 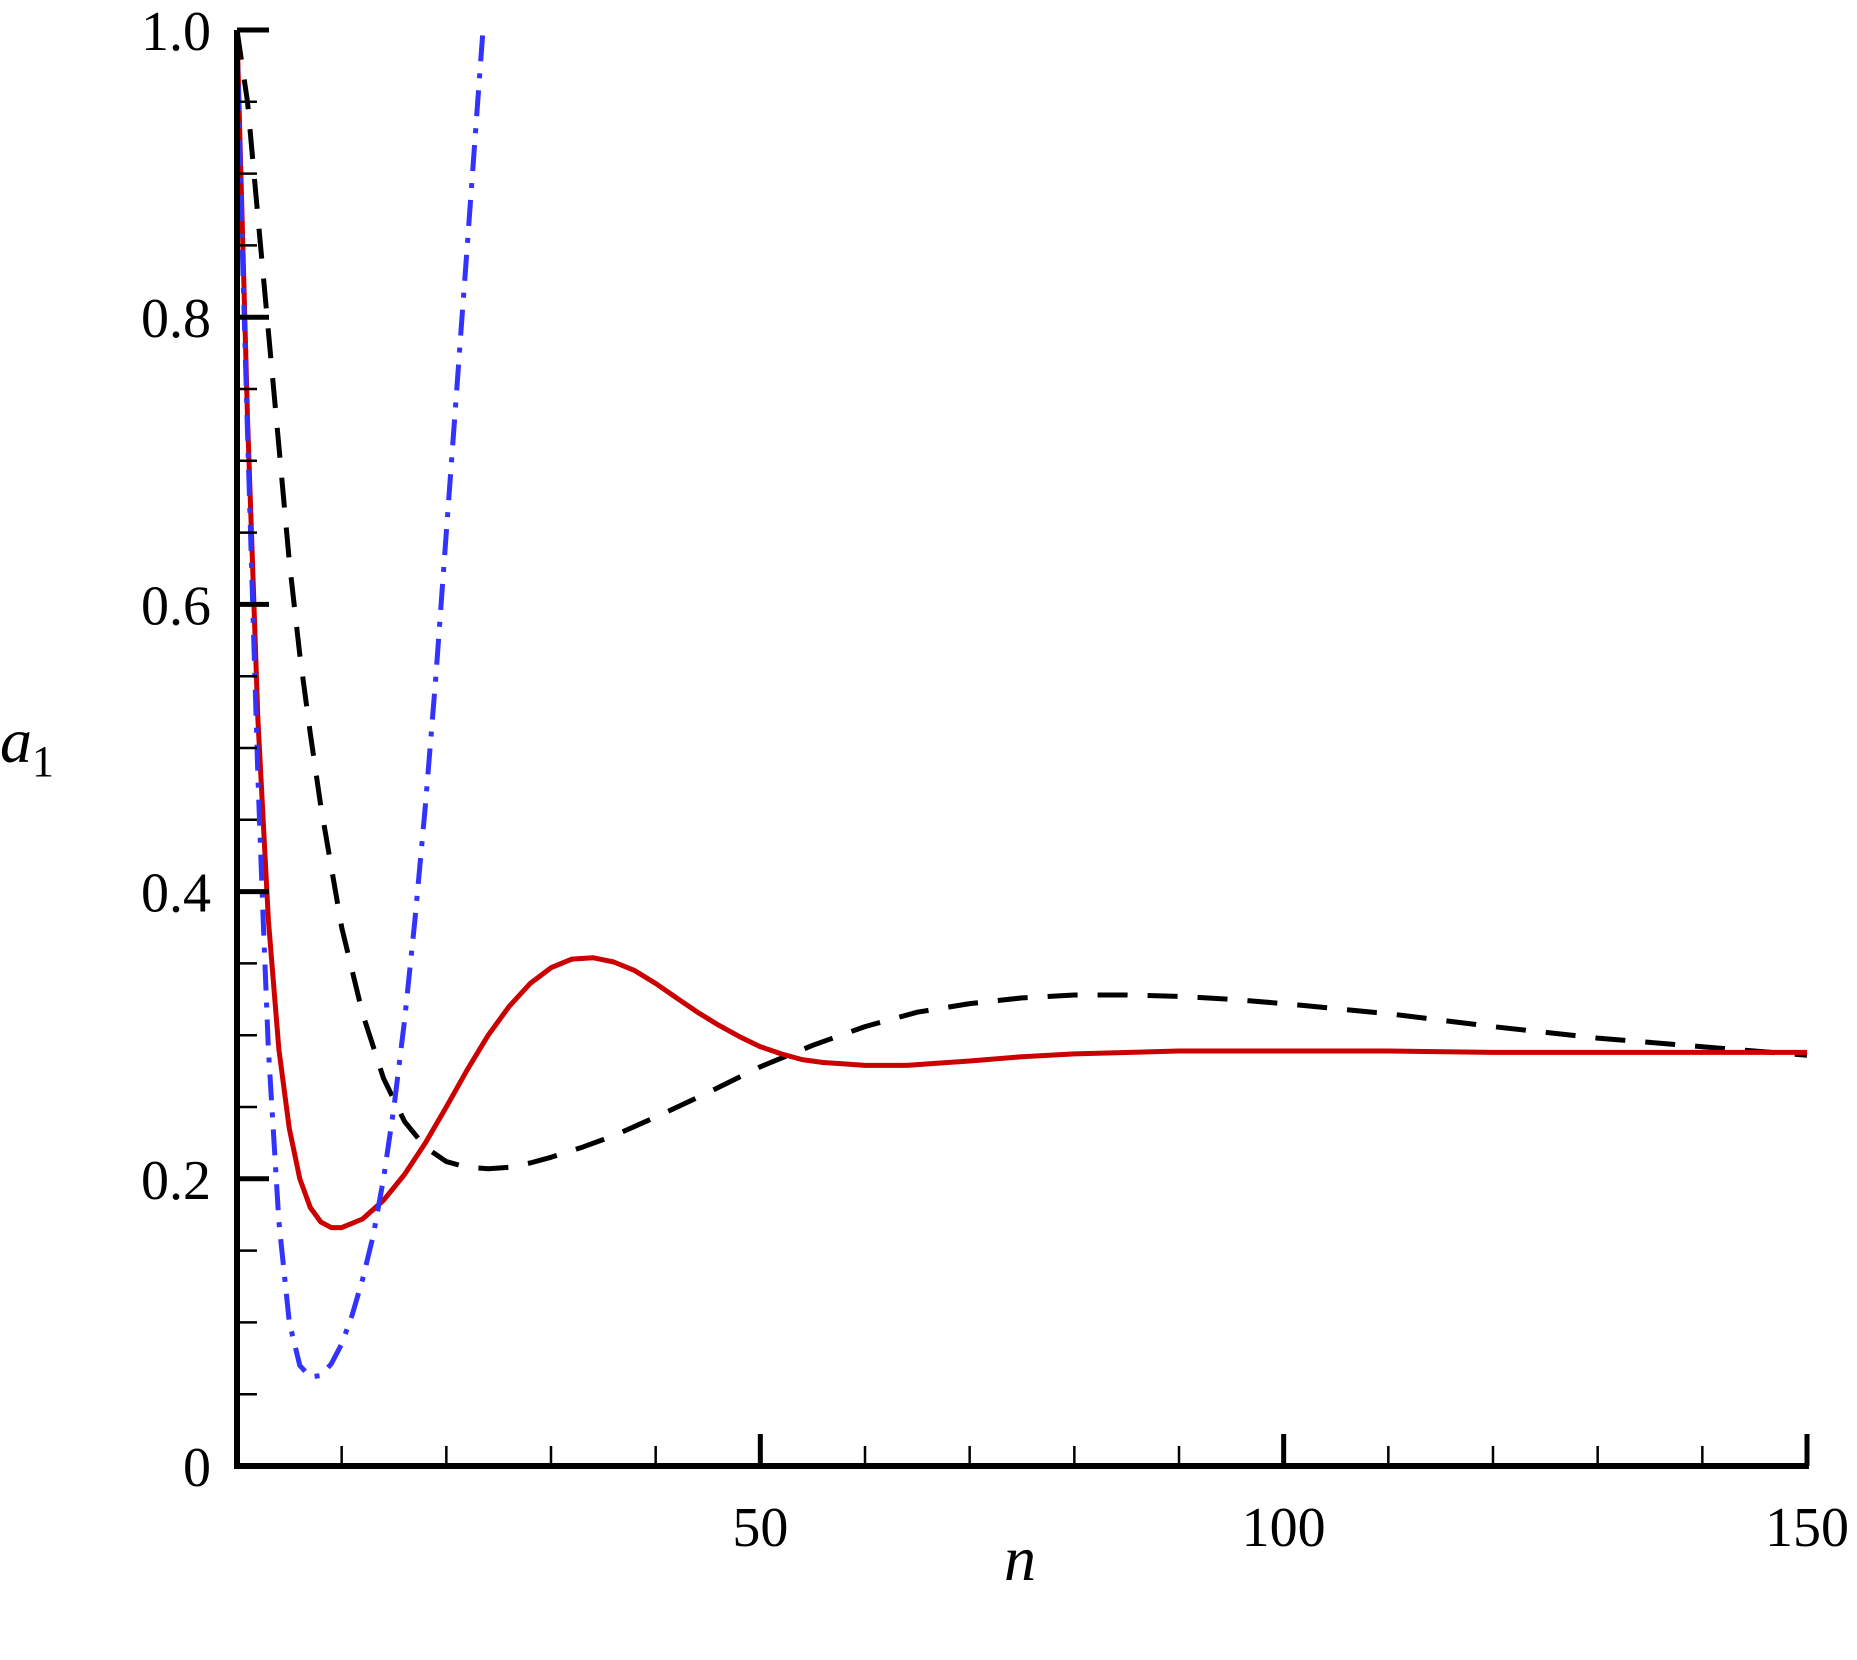 What do you see at coordinates (1284, 1528) in the screenshot?
I see `x-tick-label: 100` at bounding box center [1284, 1528].